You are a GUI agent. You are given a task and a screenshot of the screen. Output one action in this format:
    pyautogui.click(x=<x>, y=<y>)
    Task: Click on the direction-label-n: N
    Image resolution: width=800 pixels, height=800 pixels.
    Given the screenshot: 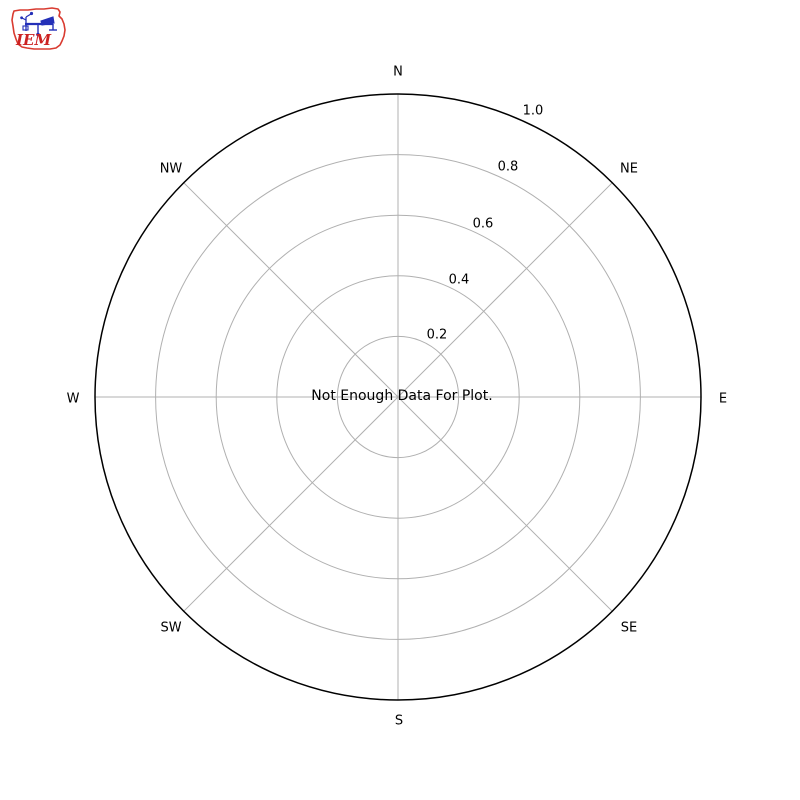 What is the action you would take?
    pyautogui.click(x=398, y=72)
    